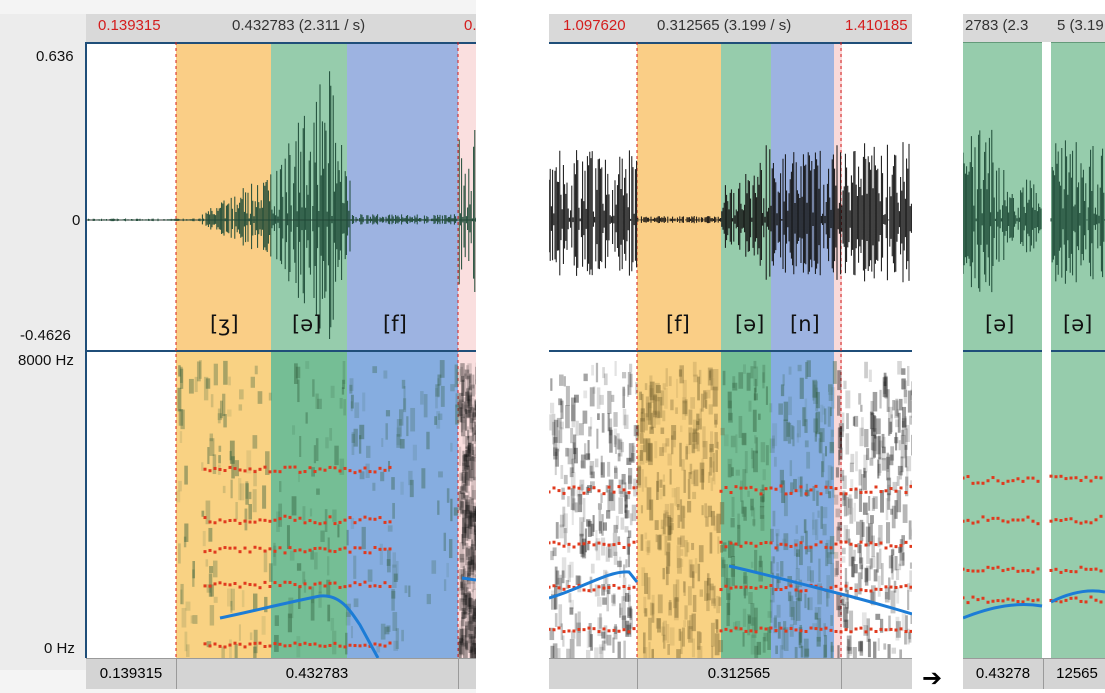  I want to click on segment-label-f-2: [f], so click(678, 324).